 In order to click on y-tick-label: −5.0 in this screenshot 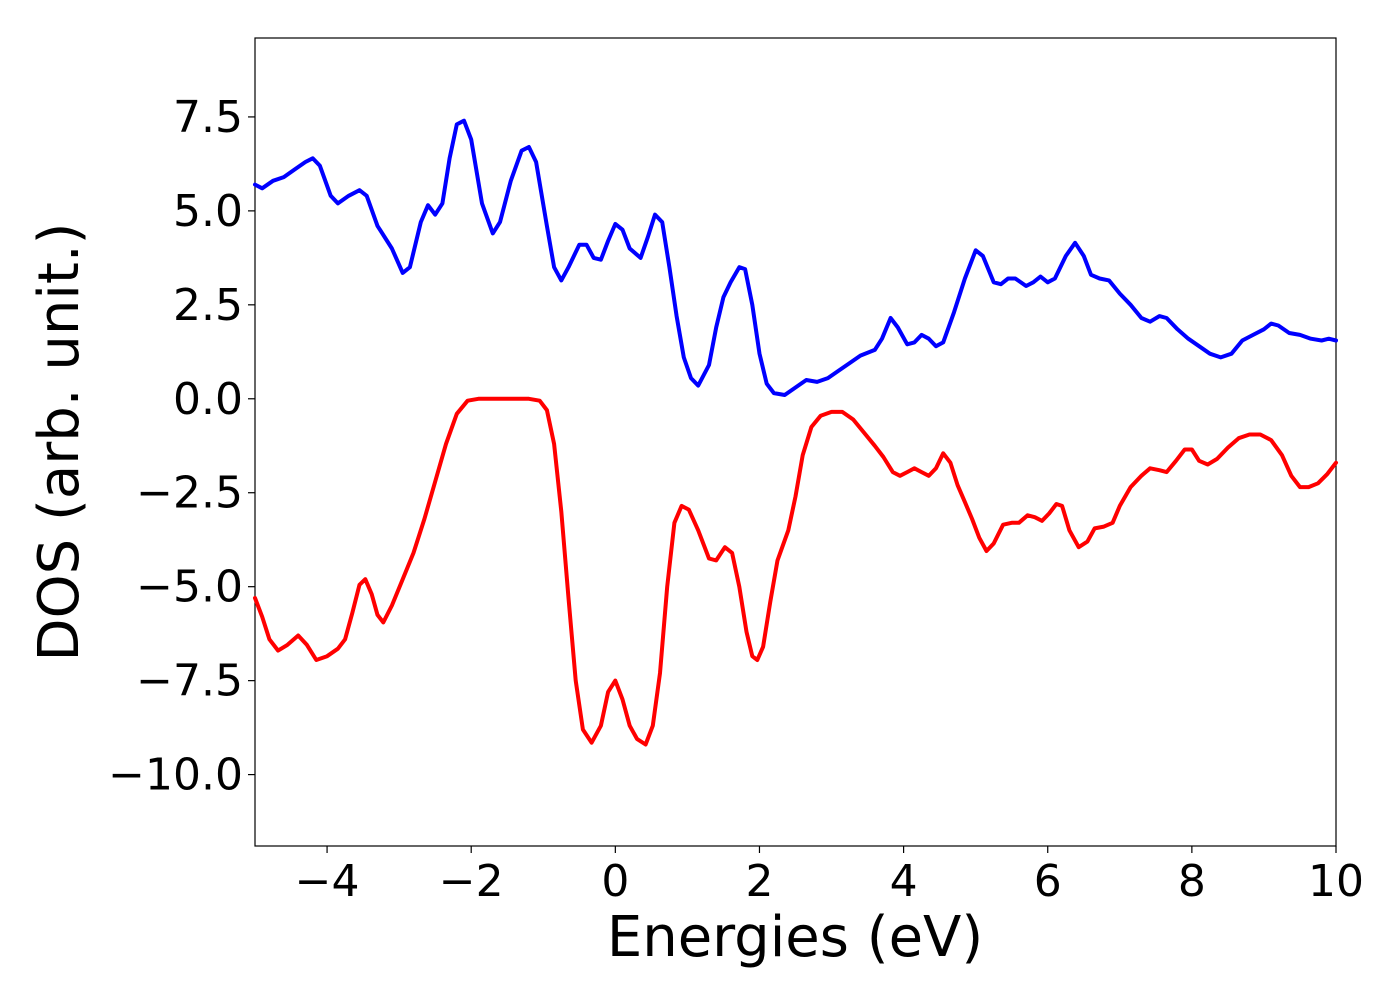, I will do `click(189, 587)`.